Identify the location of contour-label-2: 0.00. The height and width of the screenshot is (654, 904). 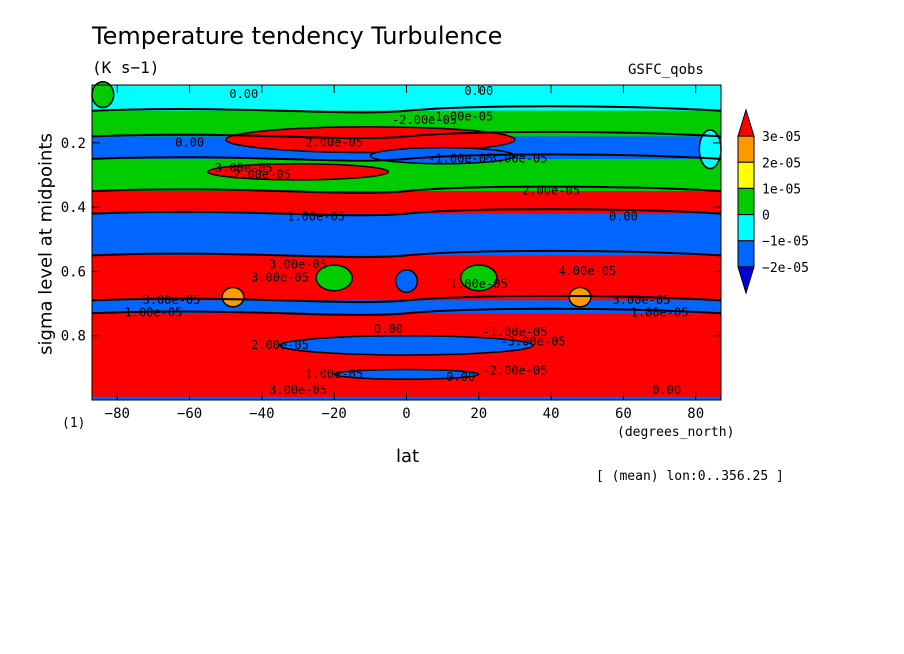
(189, 142).